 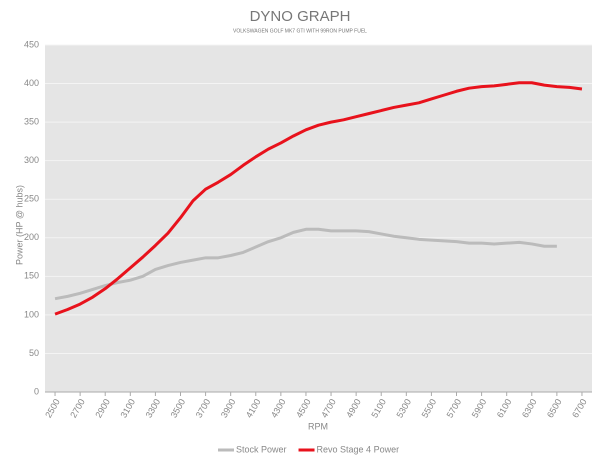 I want to click on x-tick-label: 4100, so click(x=253, y=408).